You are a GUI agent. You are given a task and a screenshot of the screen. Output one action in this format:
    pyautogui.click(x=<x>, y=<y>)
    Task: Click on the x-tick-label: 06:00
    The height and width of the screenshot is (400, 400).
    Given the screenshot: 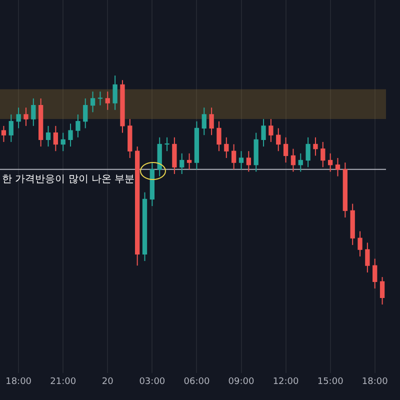 What is the action you would take?
    pyautogui.click(x=197, y=381)
    